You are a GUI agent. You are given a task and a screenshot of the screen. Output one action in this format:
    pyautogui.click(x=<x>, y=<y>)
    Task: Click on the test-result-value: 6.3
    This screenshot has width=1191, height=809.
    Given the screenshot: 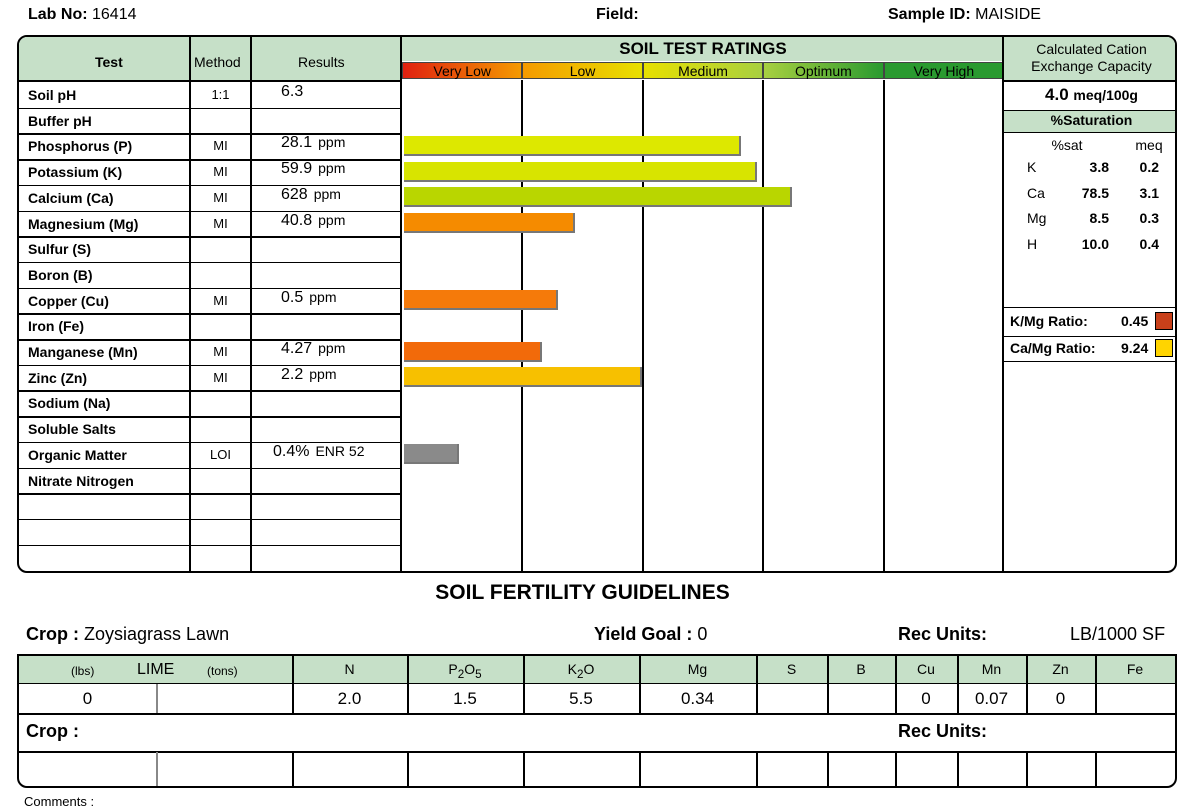 What is the action you would take?
    pyautogui.click(x=292, y=91)
    